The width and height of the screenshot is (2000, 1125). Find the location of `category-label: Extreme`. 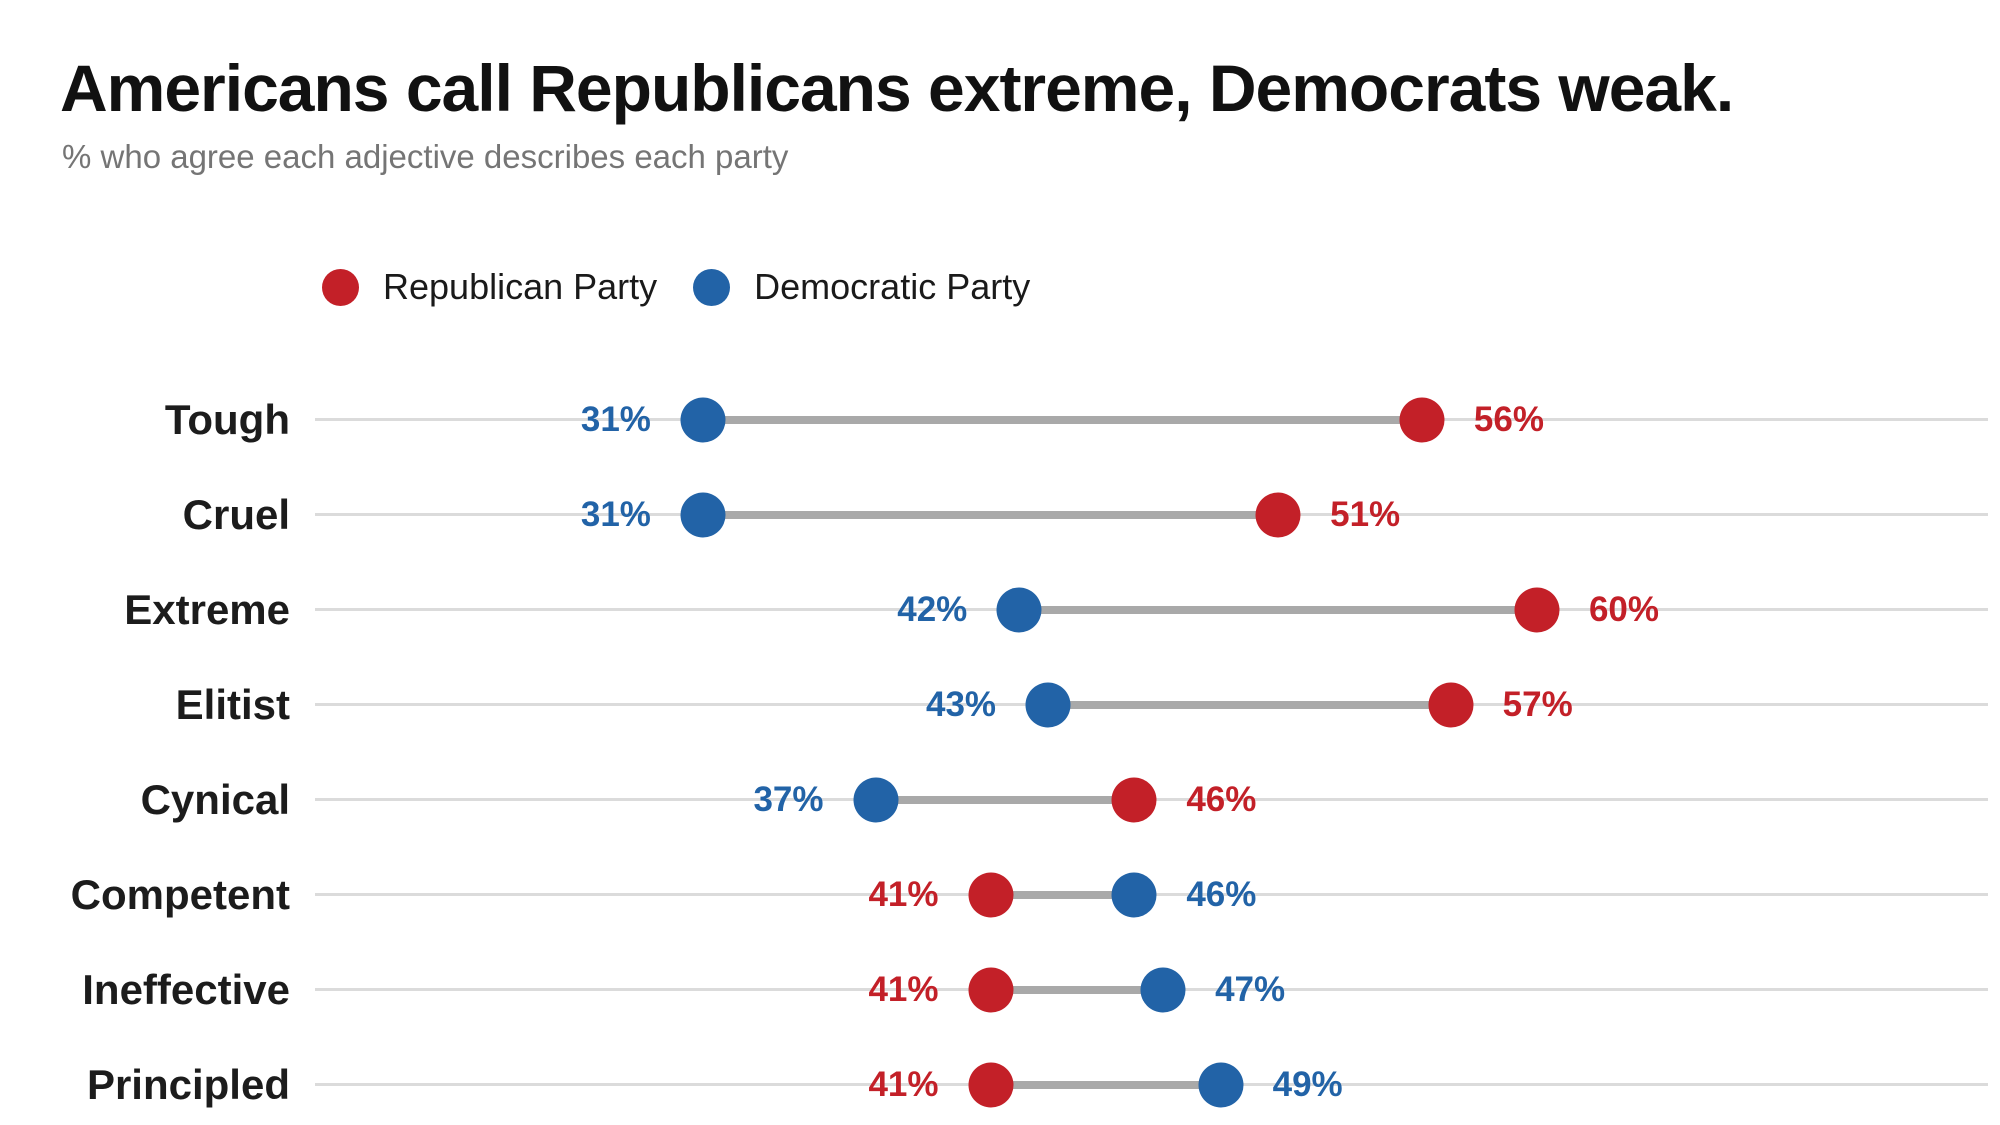

category-label: Extreme is located at coordinates (207, 609).